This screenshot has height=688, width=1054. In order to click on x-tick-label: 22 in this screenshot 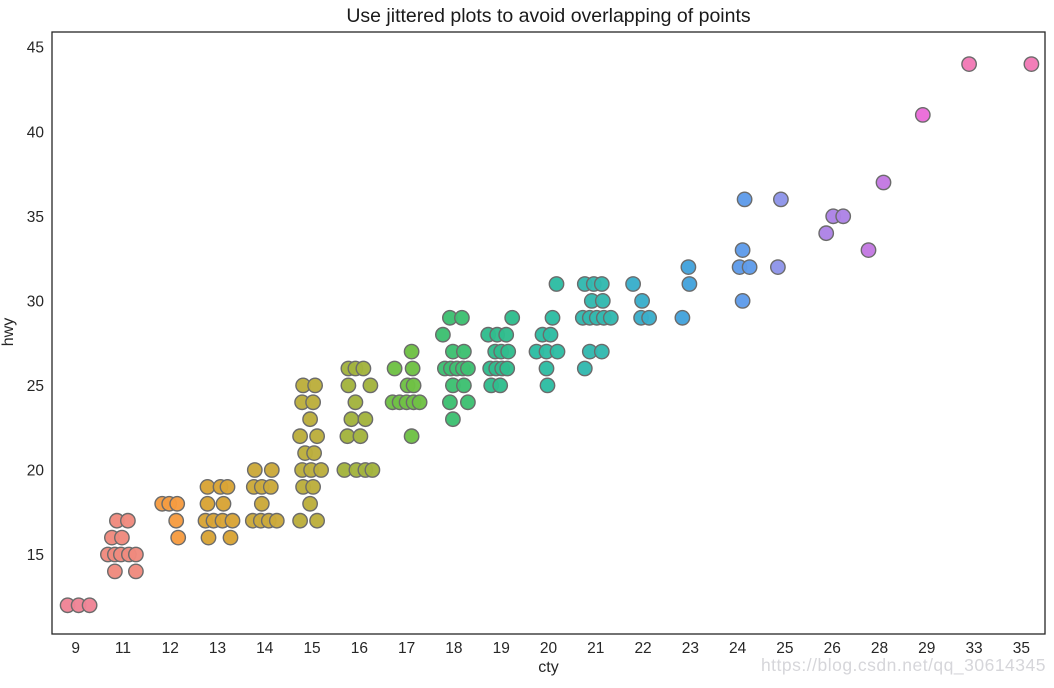, I will do `click(642, 648)`.